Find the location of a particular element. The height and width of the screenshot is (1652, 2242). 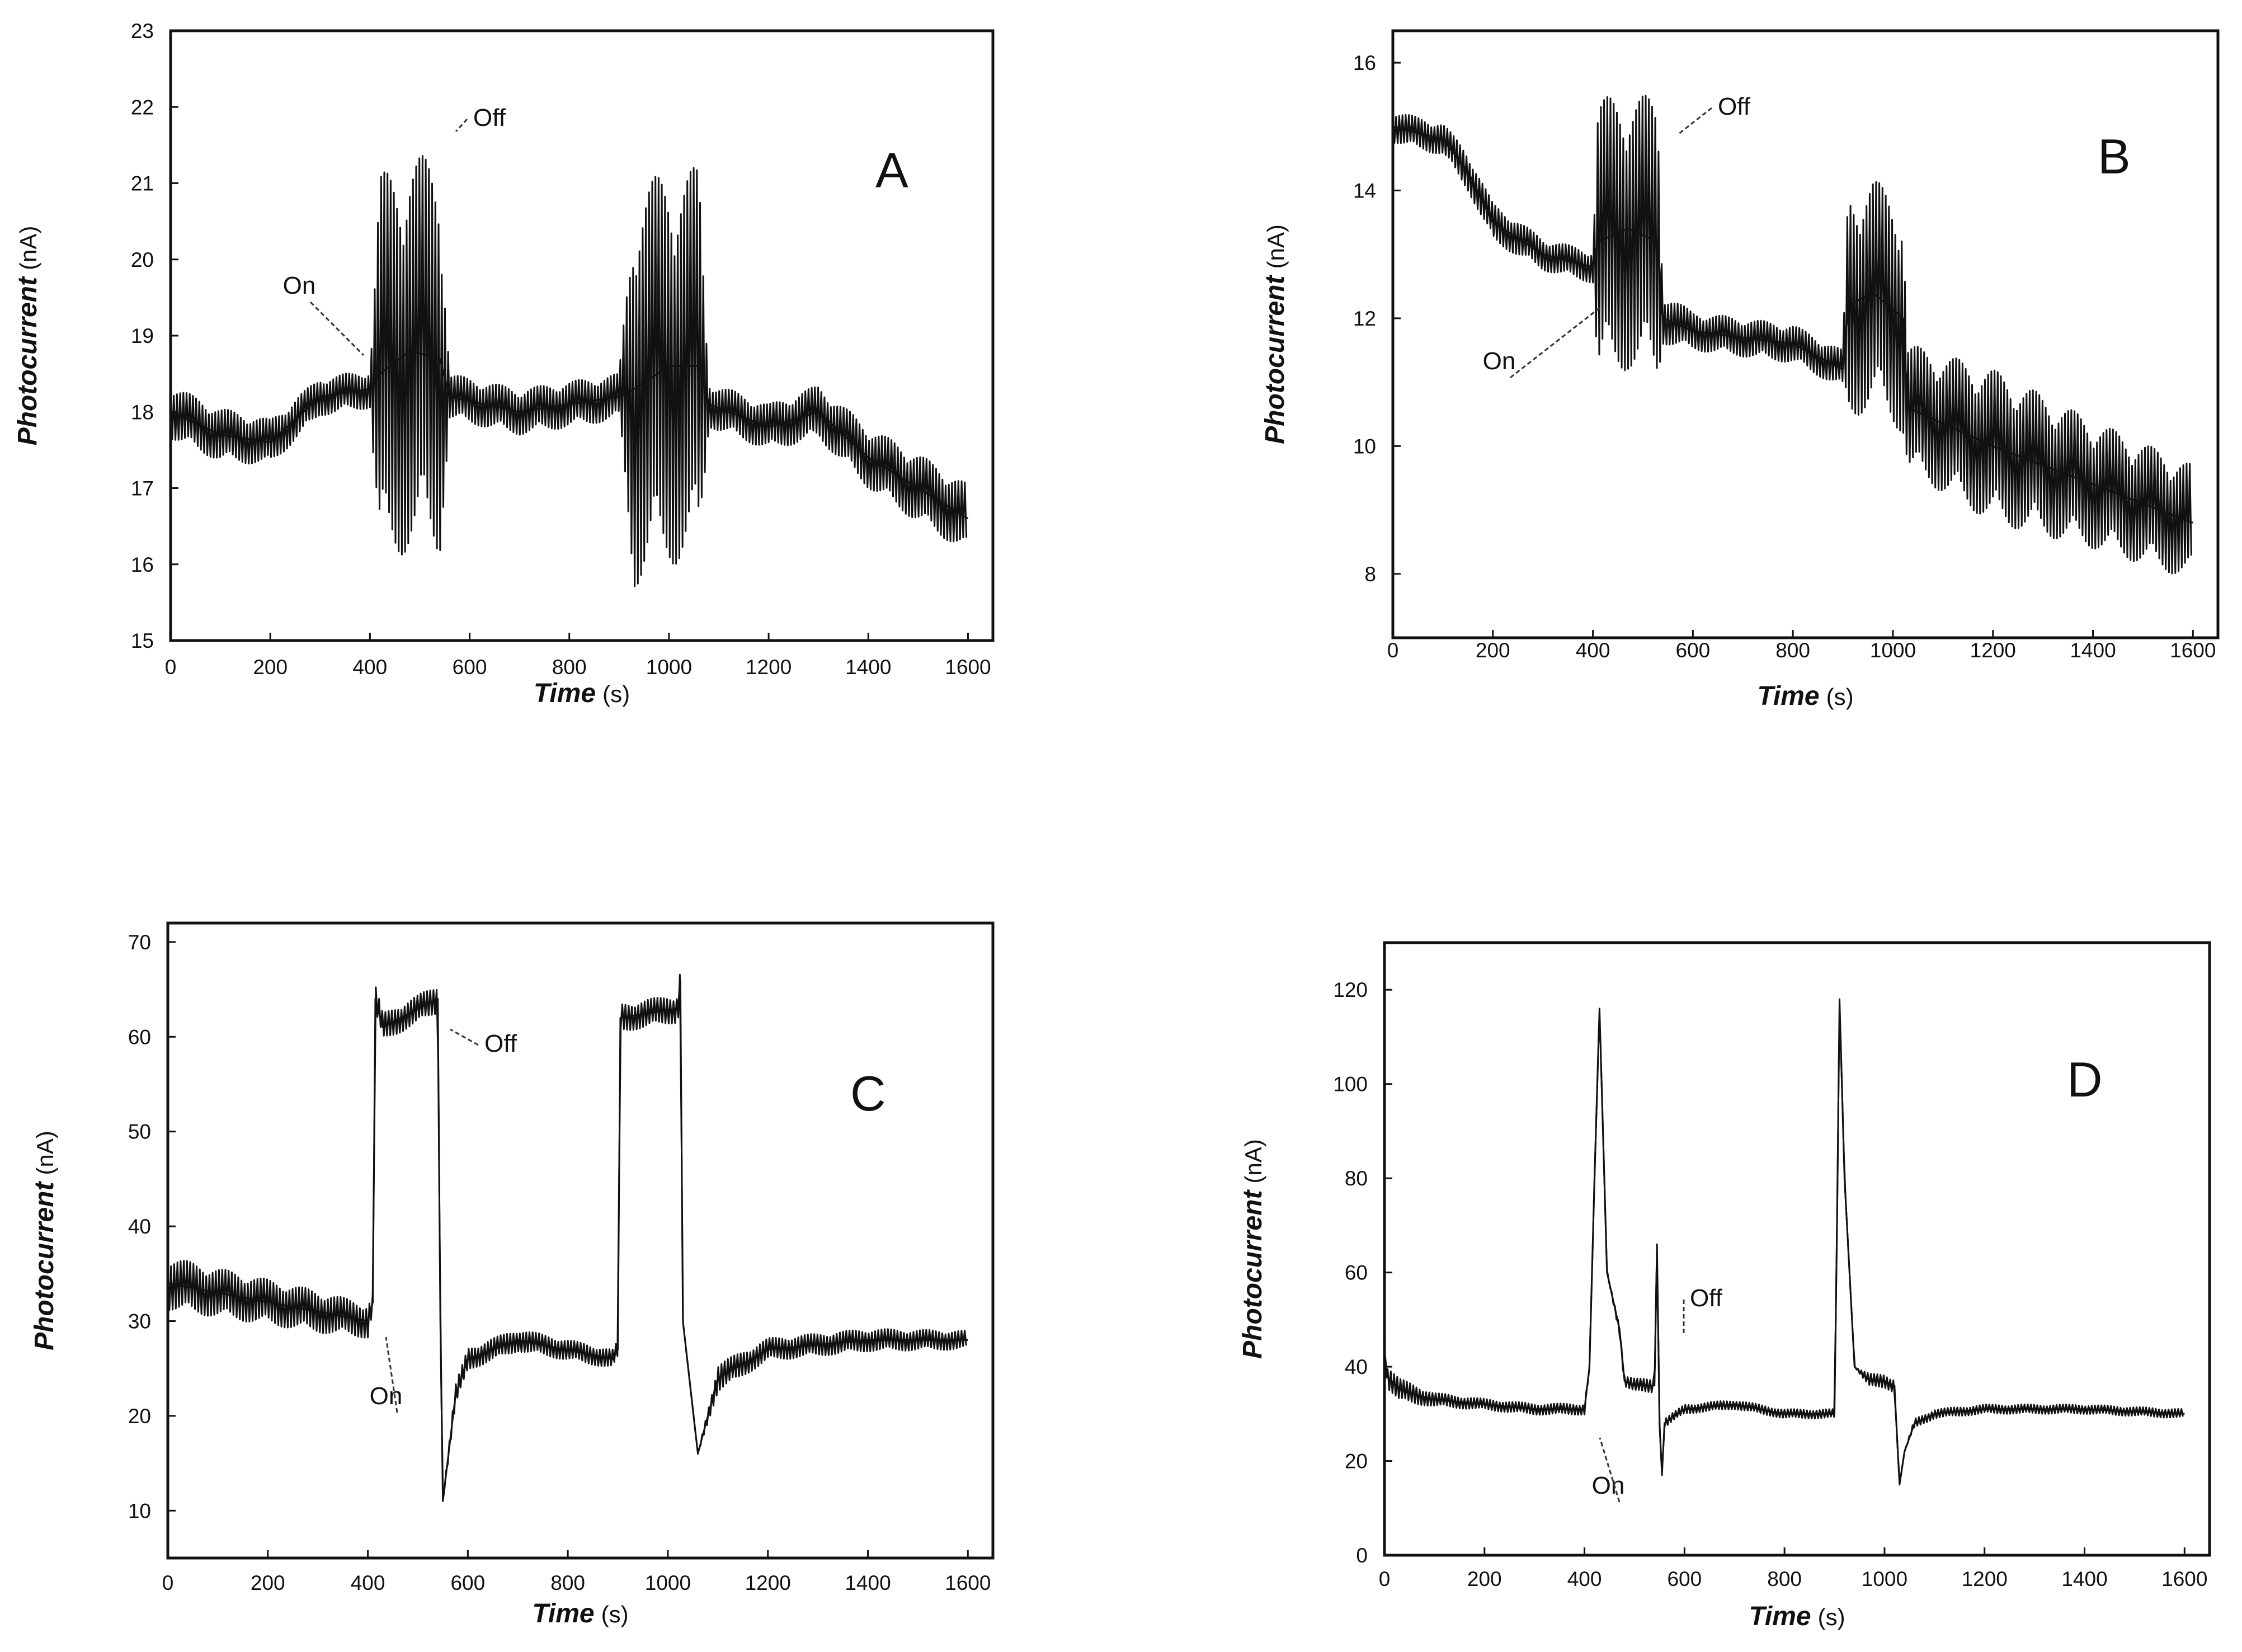

y-tick-label: 22 is located at coordinates (142, 108).